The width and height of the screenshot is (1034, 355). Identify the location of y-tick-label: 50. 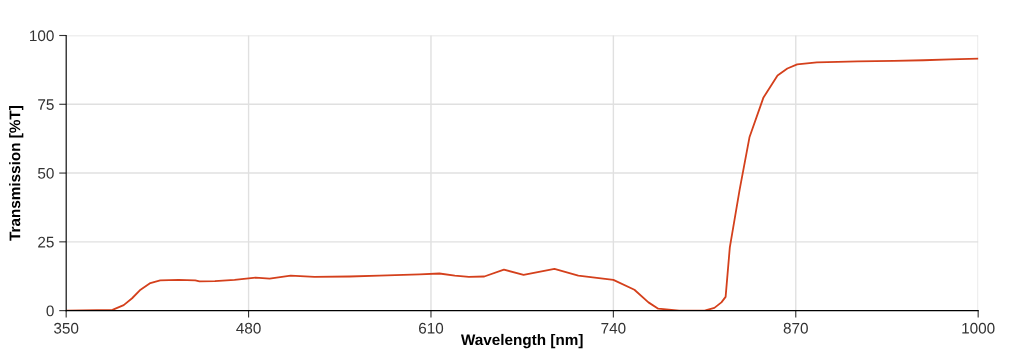
(45, 173).